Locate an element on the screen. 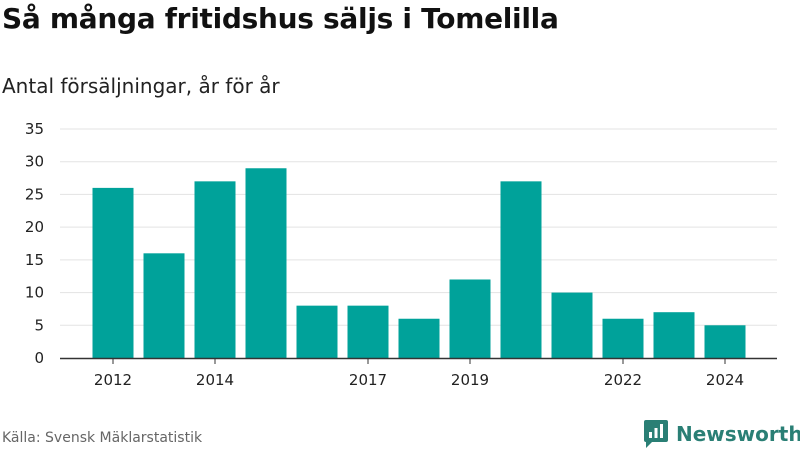 The image size is (800, 450). brand-name: Newsworthy is located at coordinates (738, 434).